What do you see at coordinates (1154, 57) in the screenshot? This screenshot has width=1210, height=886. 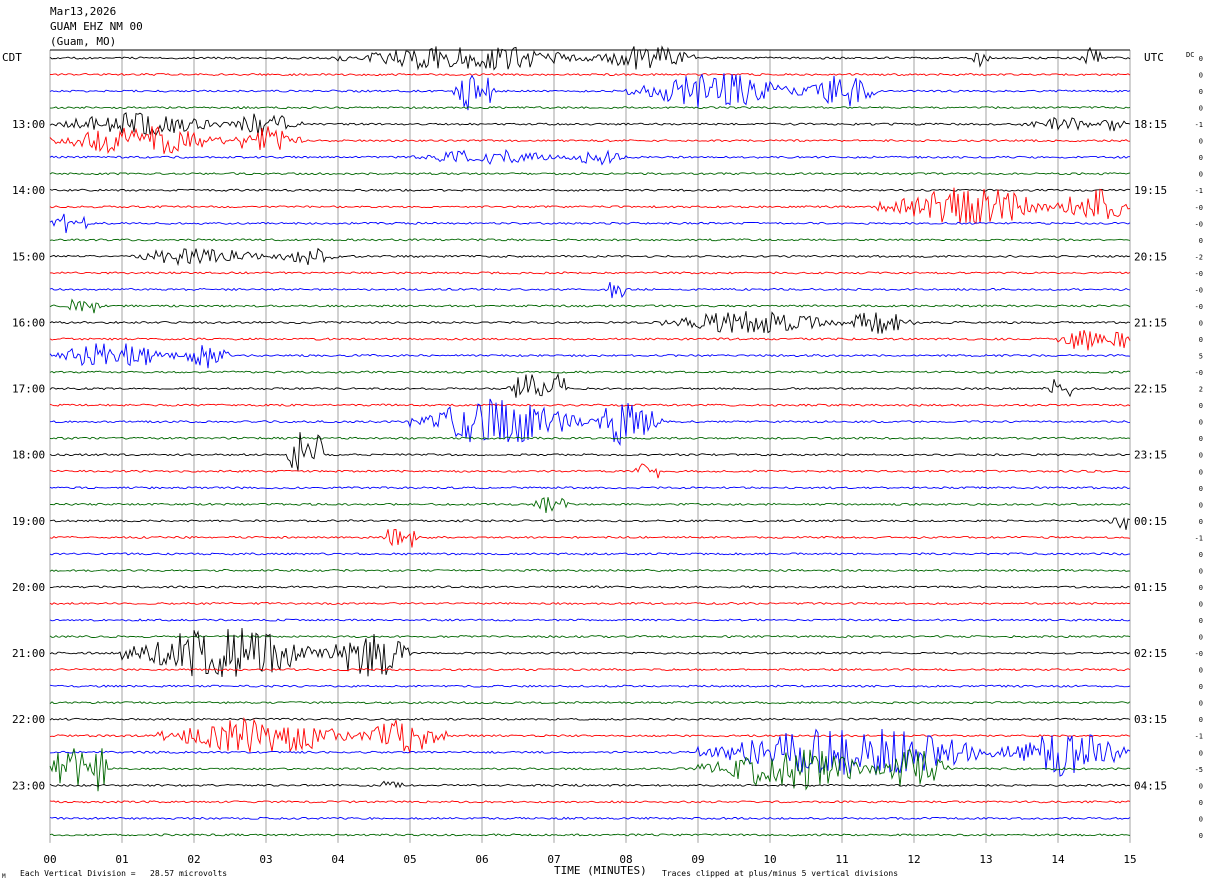 I see `right-zone-label: UTC` at bounding box center [1154, 57].